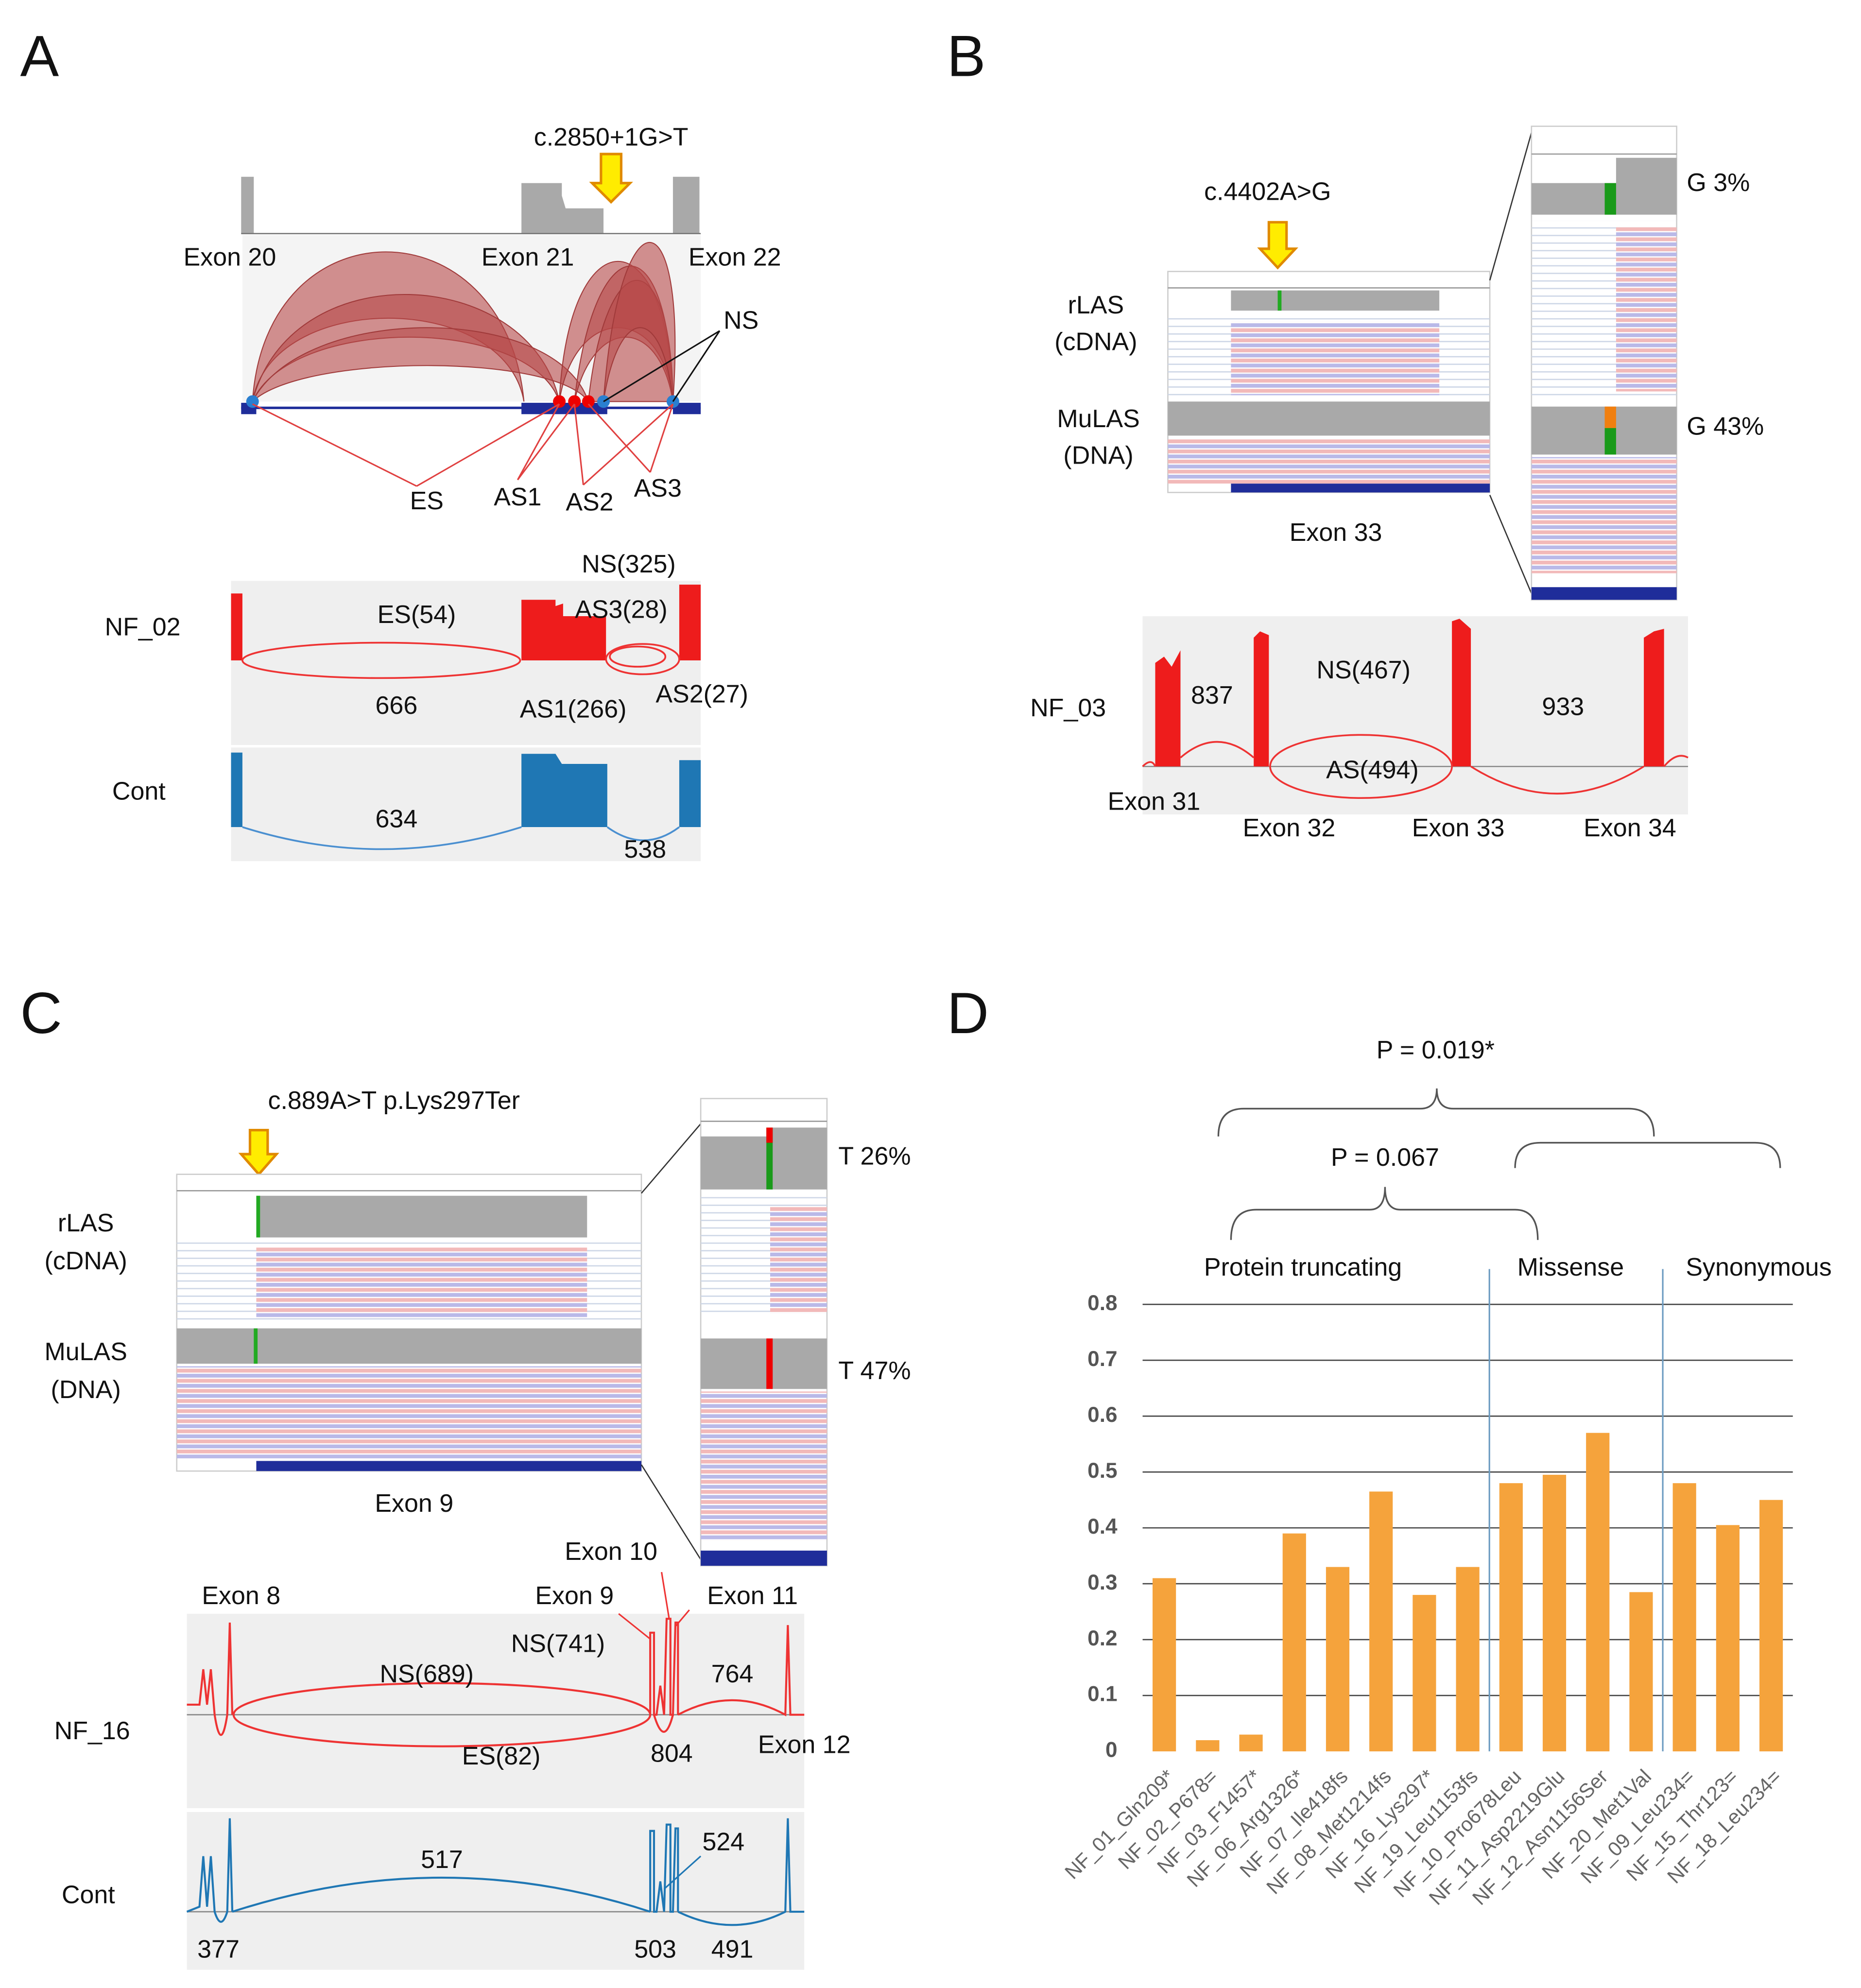 Image resolution: width=1861 pixels, height=1988 pixels. What do you see at coordinates (86, 1352) in the screenshot?
I see `track-label: MuLAS` at bounding box center [86, 1352].